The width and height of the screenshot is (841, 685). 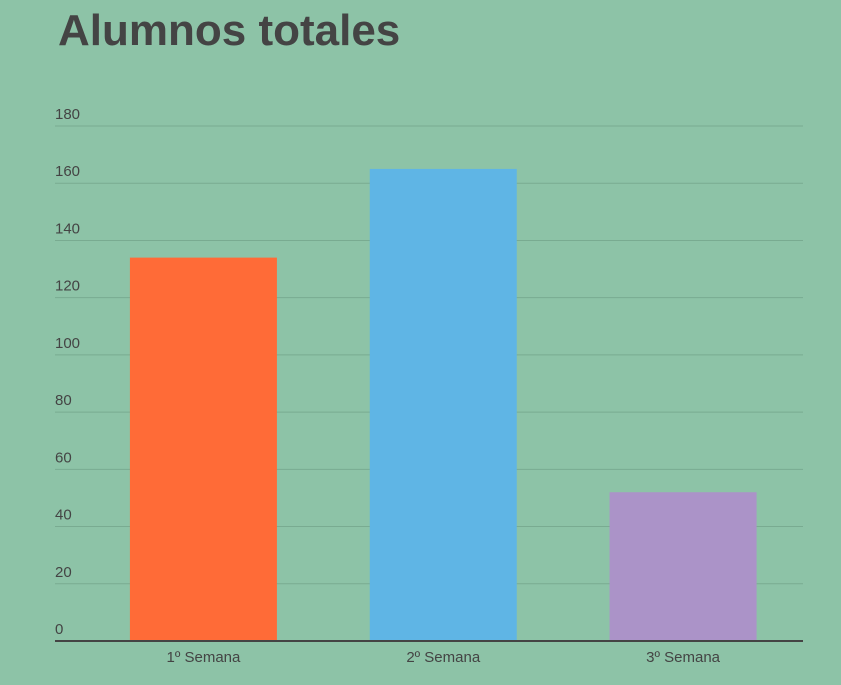 What do you see at coordinates (67, 114) in the screenshot?
I see `y-tick-label: 180` at bounding box center [67, 114].